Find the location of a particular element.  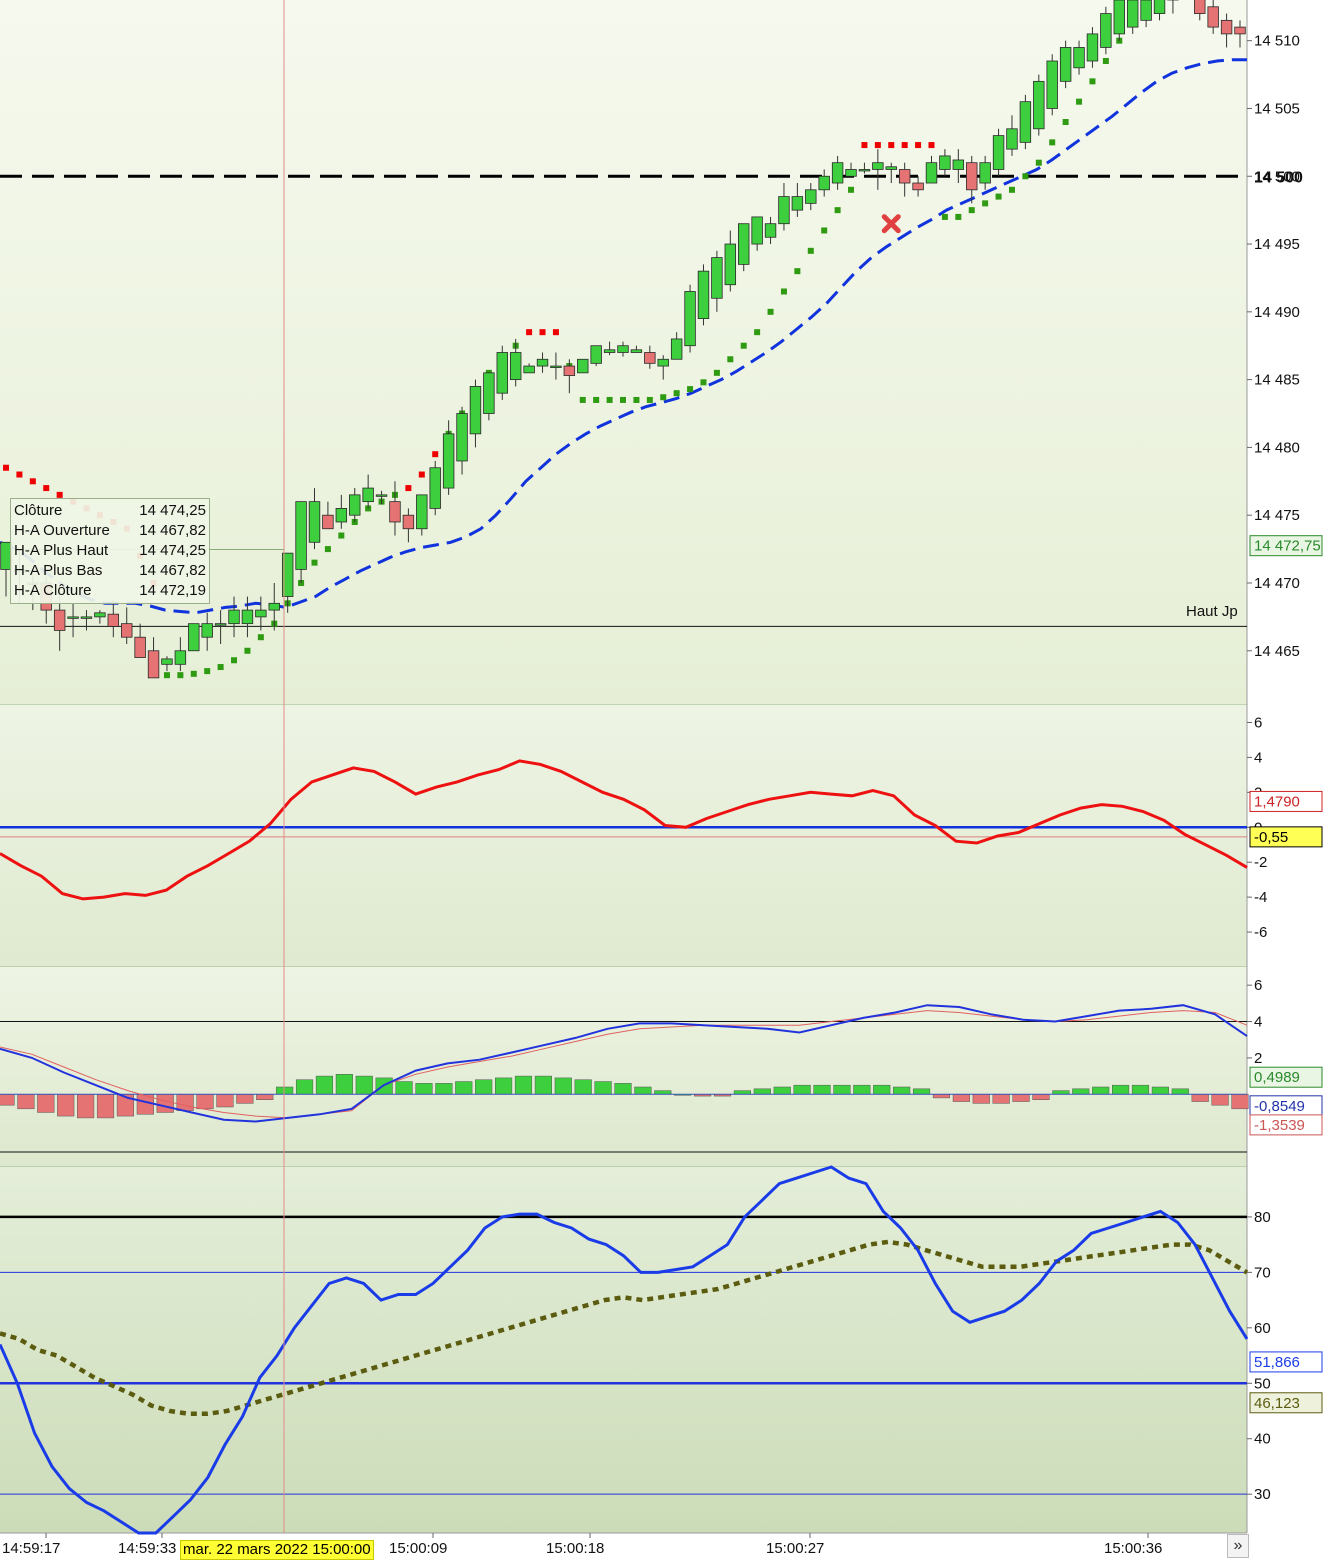

tooltip-label: H-A Plus Bas is located at coordinates (58, 570).